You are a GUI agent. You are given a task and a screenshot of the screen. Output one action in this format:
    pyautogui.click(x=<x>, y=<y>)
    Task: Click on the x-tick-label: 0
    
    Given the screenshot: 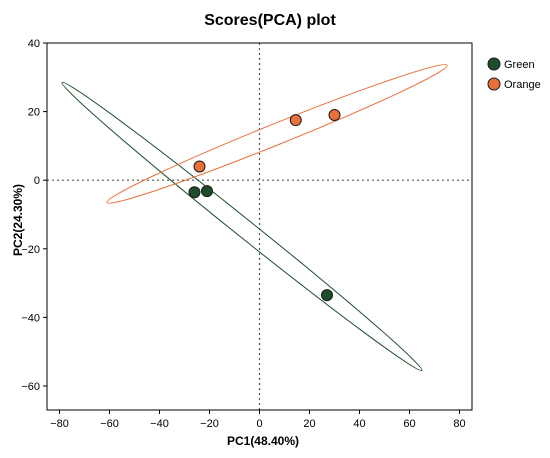 What is the action you would take?
    pyautogui.click(x=259, y=424)
    